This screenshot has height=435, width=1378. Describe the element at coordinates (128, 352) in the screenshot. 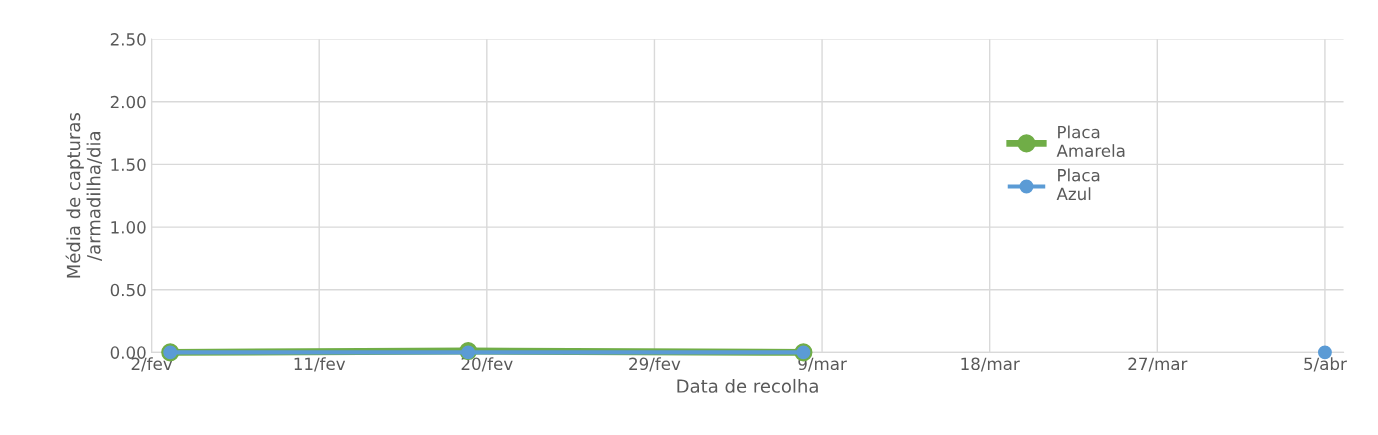

I see `y-tick-label: 0.00` at that location.